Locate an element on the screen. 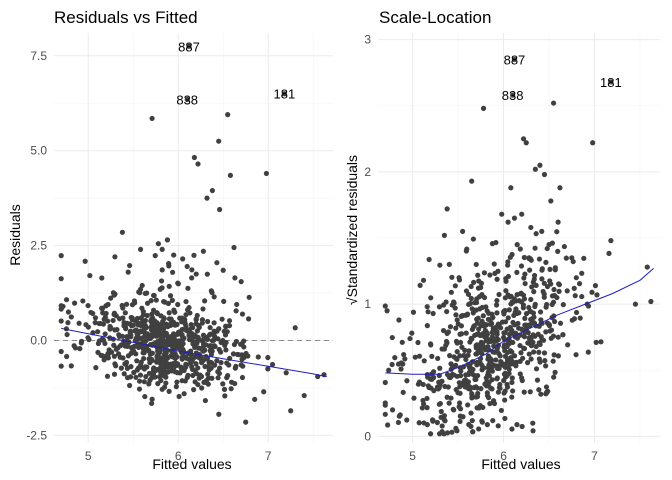  labeled-data-point is located at coordinates (513, 95).